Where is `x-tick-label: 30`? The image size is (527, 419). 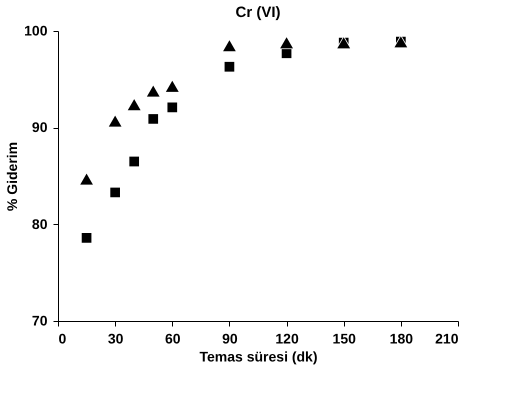 x-tick-label: 30 is located at coordinates (116, 338).